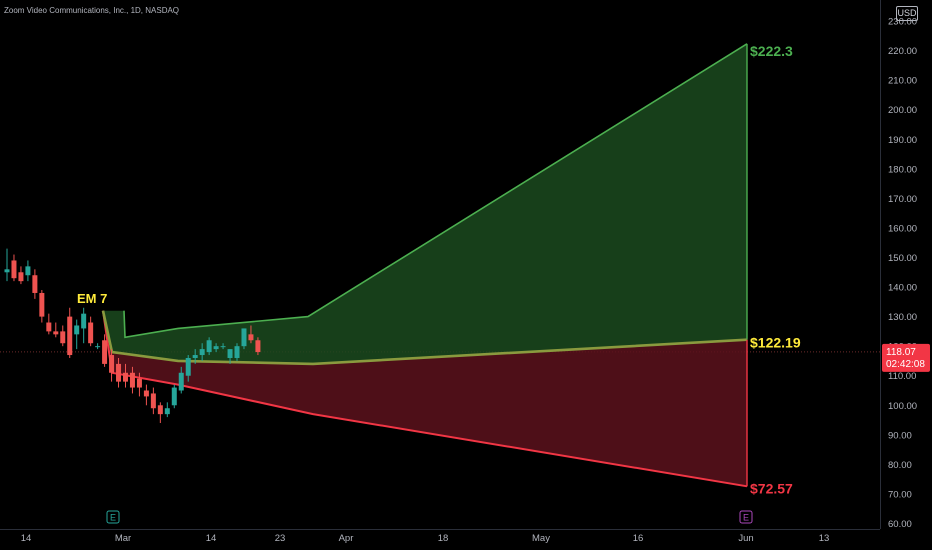 This screenshot has height=550, width=932. I want to click on y-tick-label: 60.00, so click(900, 524).